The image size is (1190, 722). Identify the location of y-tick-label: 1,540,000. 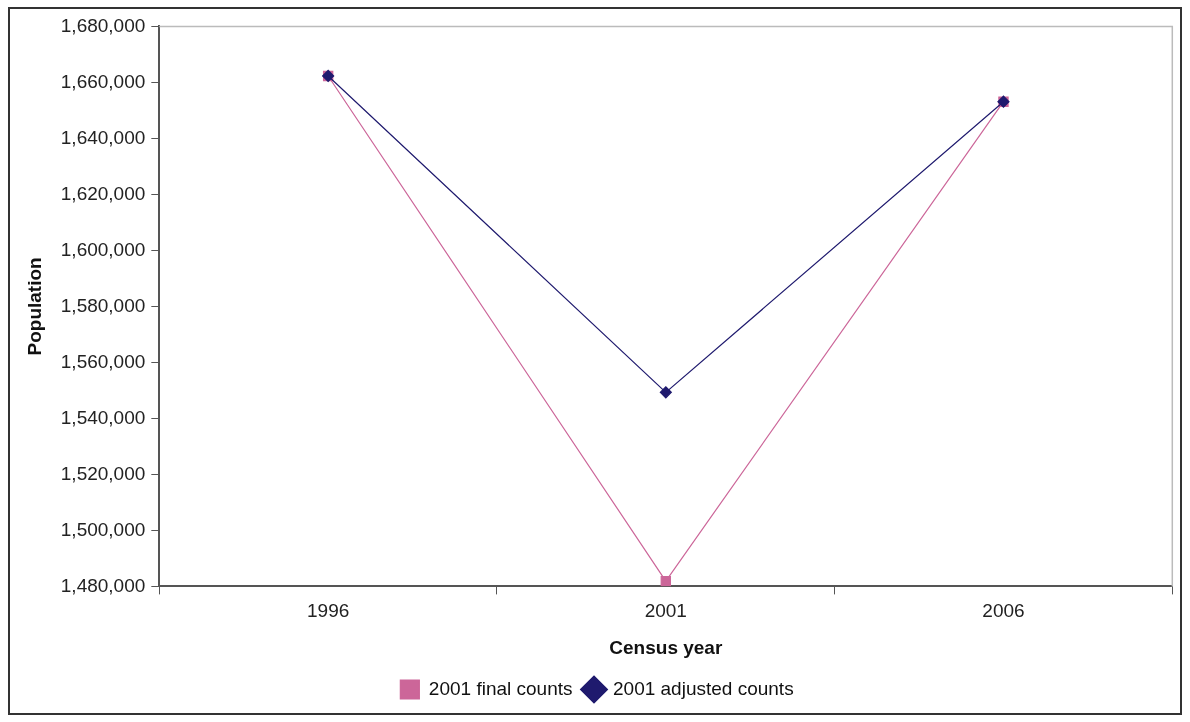
(103, 417).